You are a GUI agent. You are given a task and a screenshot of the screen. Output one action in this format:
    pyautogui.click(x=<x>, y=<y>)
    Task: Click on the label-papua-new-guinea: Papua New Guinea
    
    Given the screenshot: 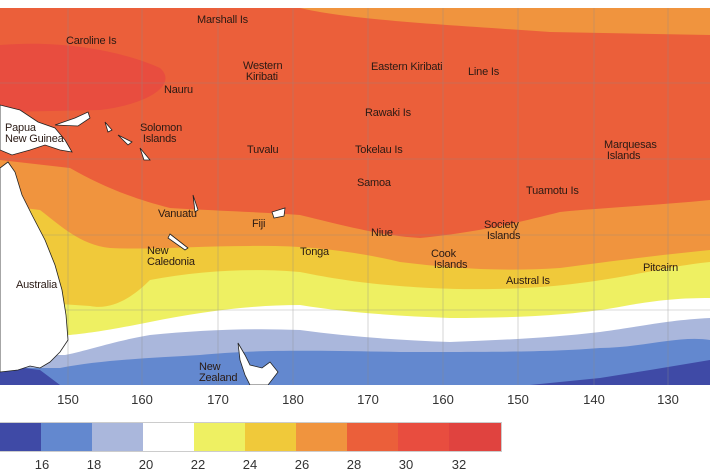 What is the action you would take?
    pyautogui.click(x=34, y=133)
    